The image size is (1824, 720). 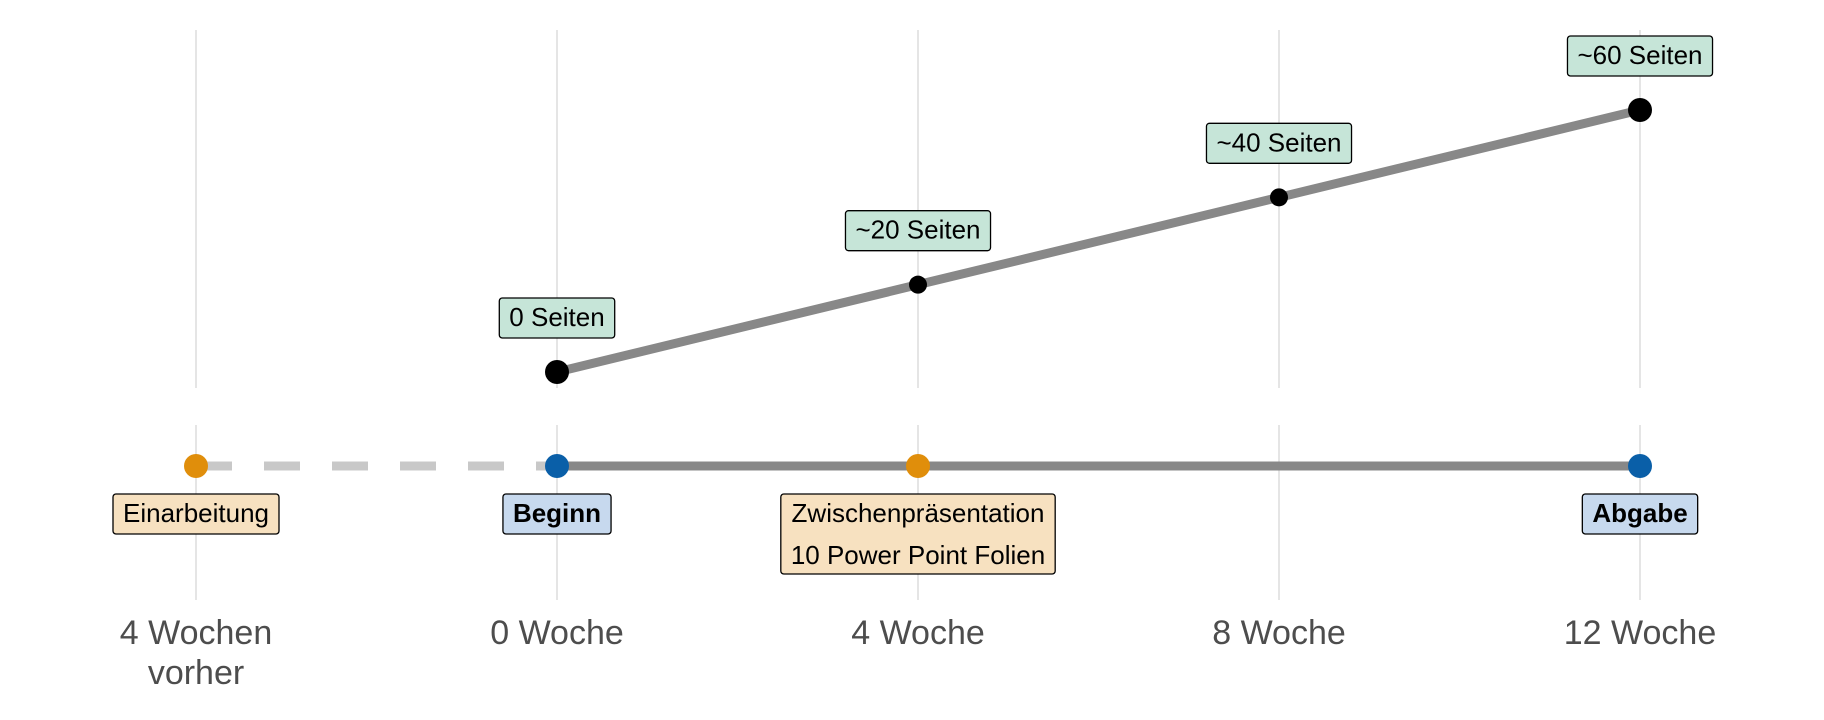 I want to click on timeline-event-label-text: Einarbeitung, so click(x=196, y=513).